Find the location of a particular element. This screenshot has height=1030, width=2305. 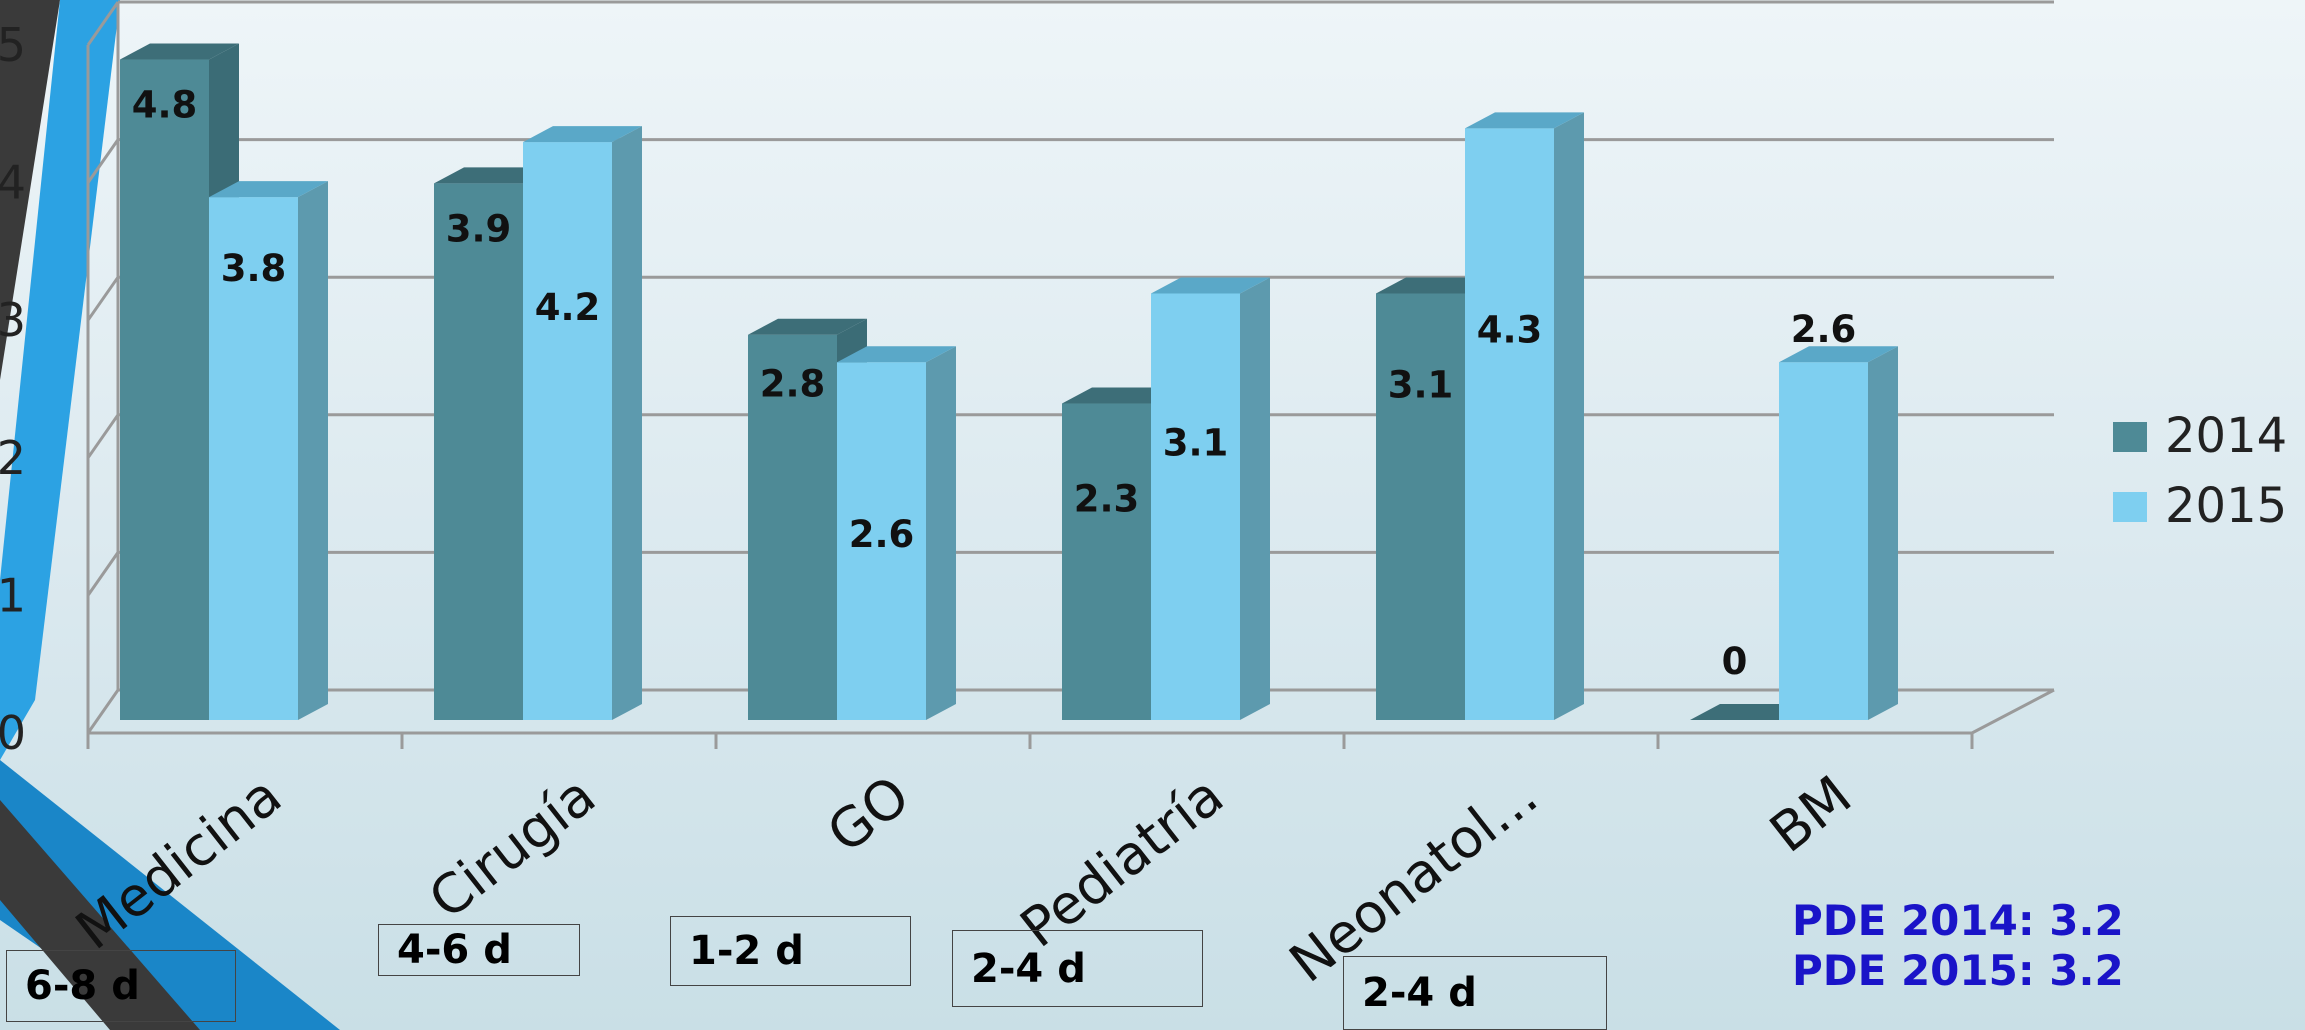

x-tick-label: GO is located at coordinates (868, 815).